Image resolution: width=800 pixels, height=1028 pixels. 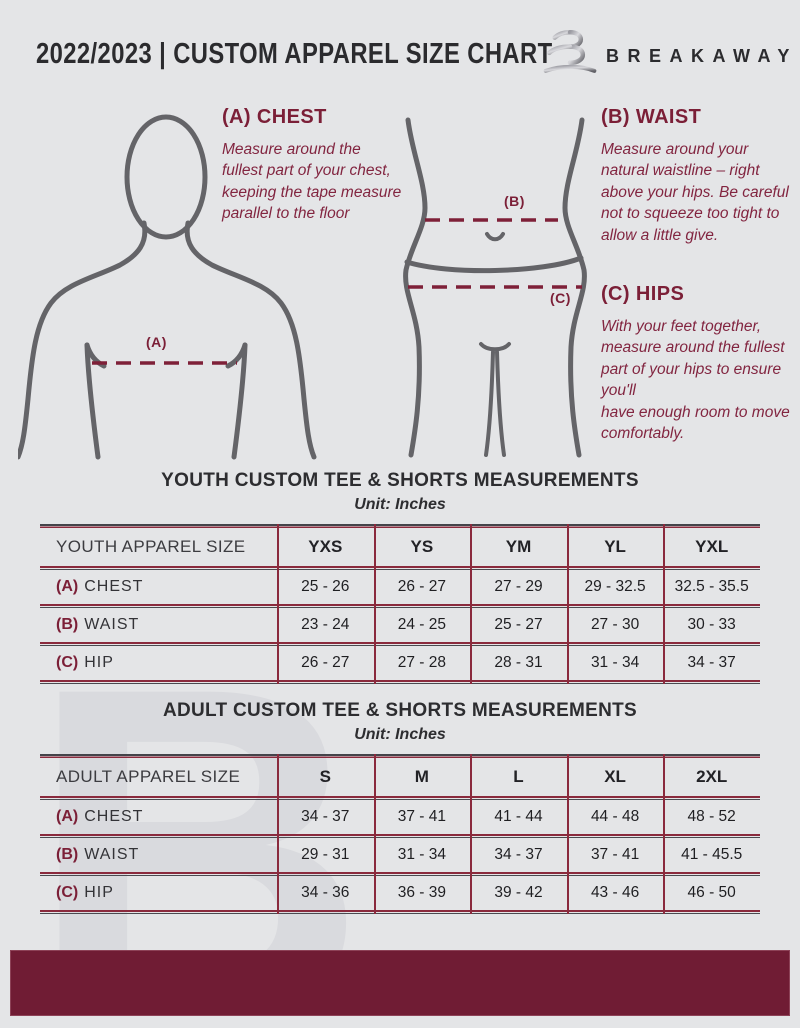 What do you see at coordinates (325, 776) in the screenshot?
I see `size-header: S` at bounding box center [325, 776].